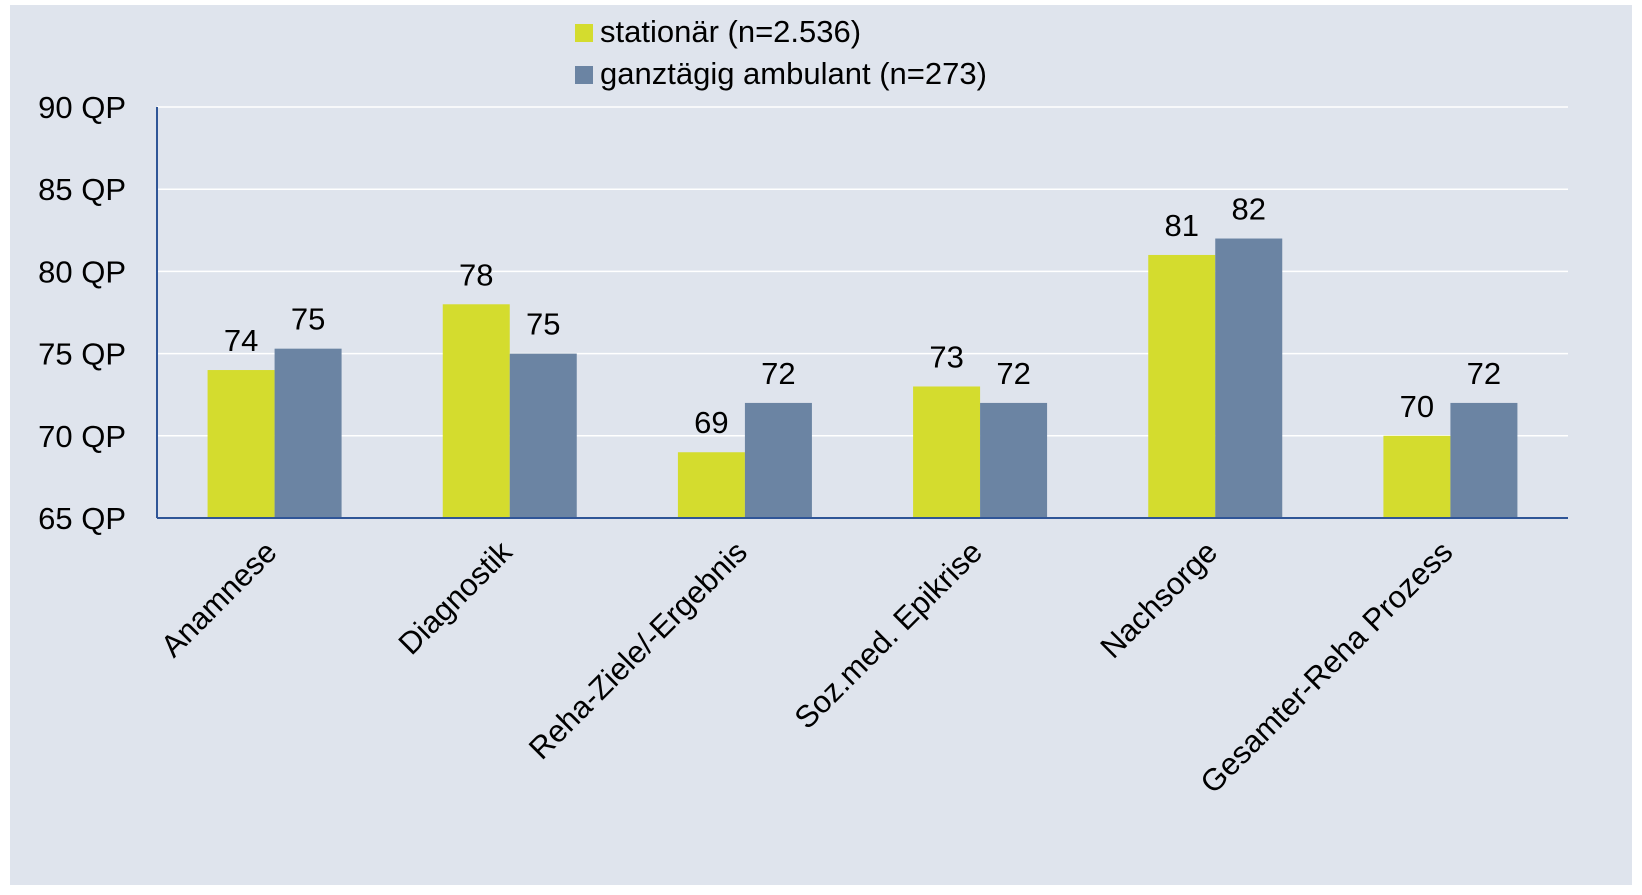  Describe the element at coordinates (455, 597) in the screenshot. I see `x-tick-label: Diagnostik` at that location.